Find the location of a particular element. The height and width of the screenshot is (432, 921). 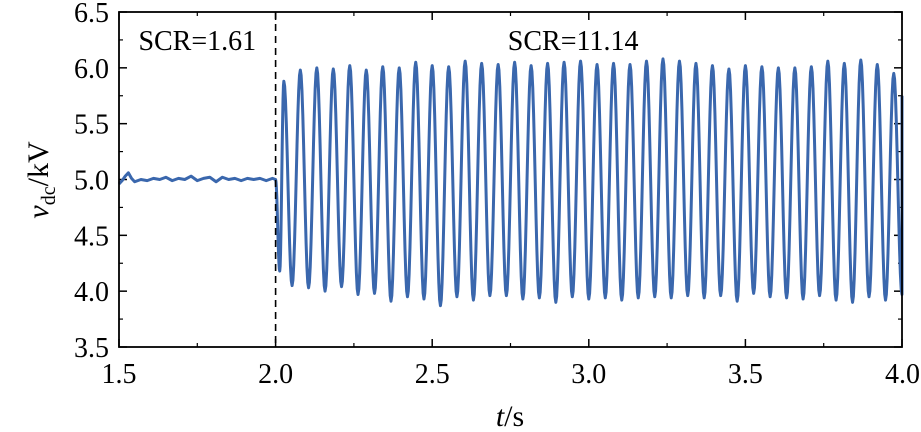

x-tick-label: 3.5 is located at coordinates (745, 374).